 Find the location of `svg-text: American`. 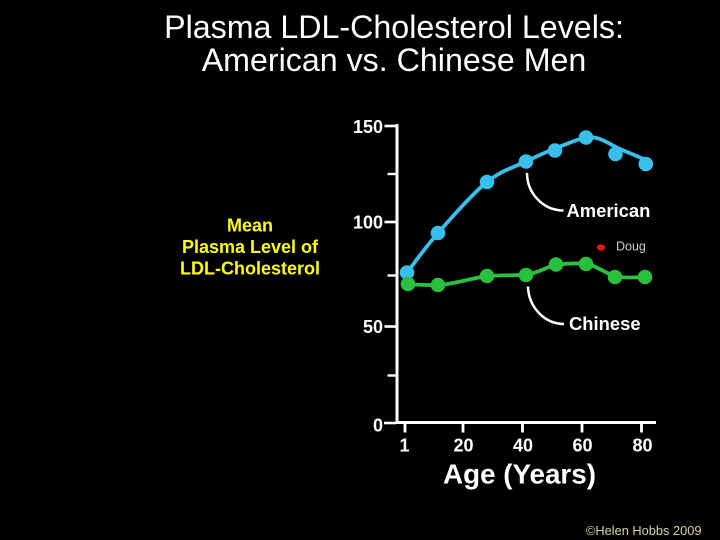

svg-text: American is located at coordinates (609, 210).